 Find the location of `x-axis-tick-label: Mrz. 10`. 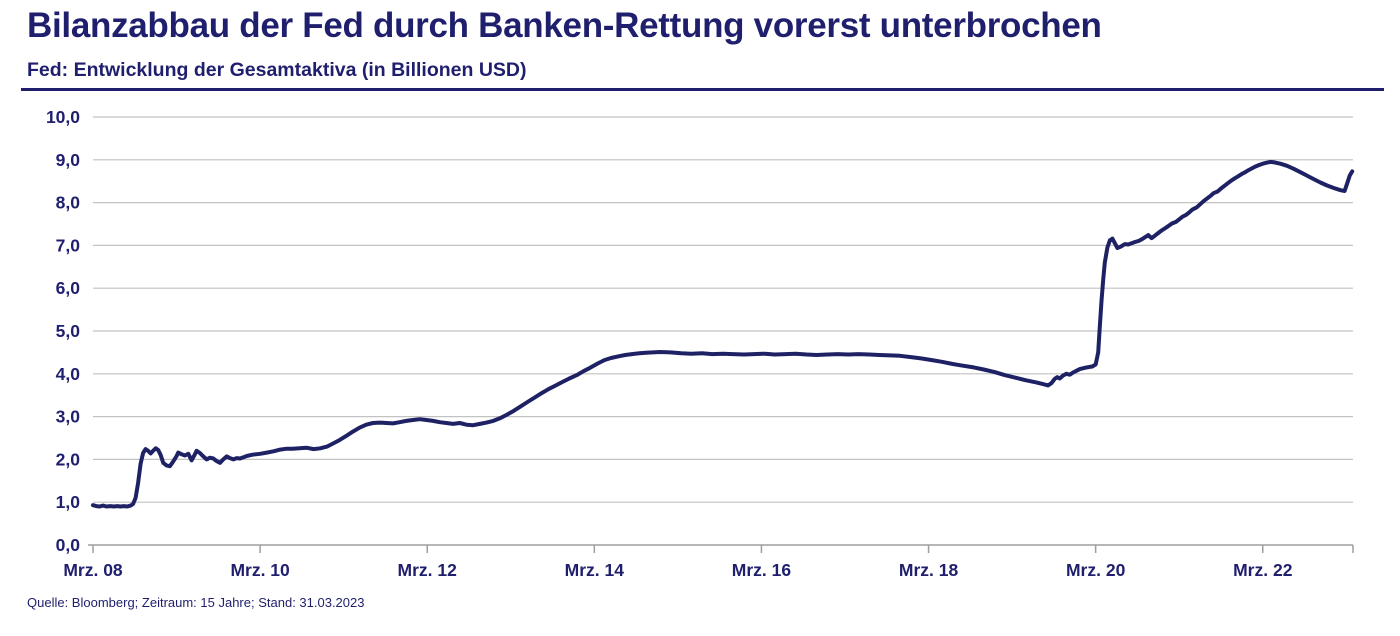

x-axis-tick-label: Mrz. 10 is located at coordinates (260, 570).